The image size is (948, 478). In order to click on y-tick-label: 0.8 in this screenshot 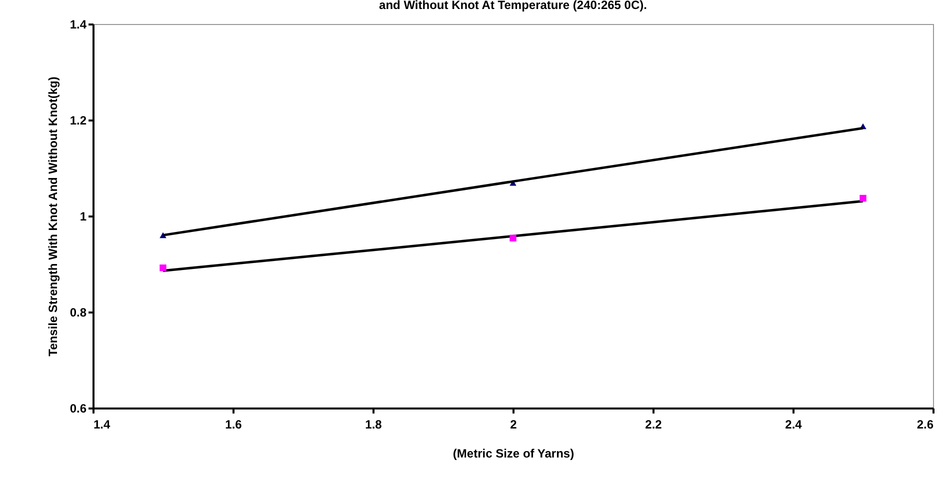, I will do `click(78, 313)`.